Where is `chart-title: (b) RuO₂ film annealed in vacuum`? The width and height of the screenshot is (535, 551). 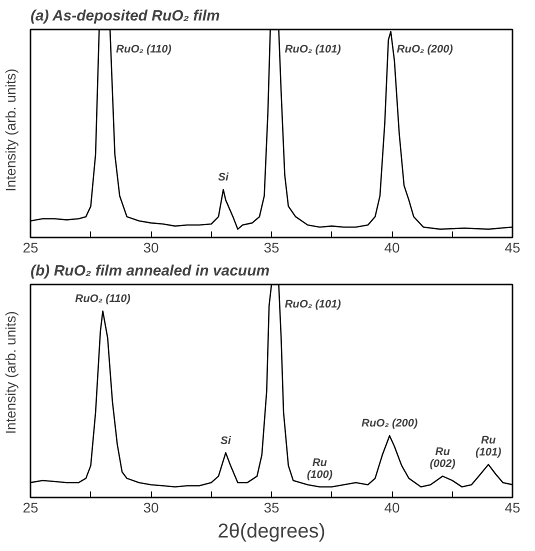
chart-title: (b) RuO₂ film annealed in vacuum is located at coordinates (150, 271).